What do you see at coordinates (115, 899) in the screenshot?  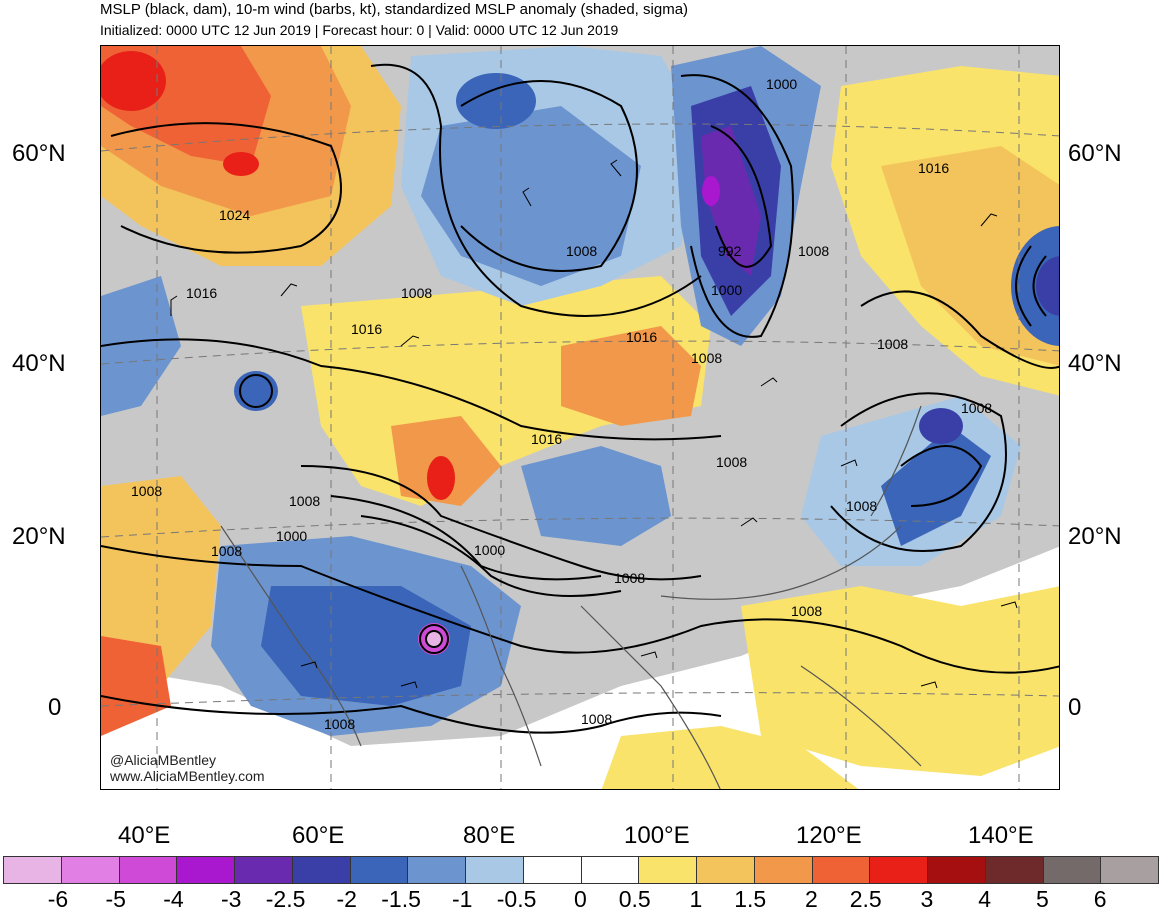 I see `colorbar-tick-label: -5` at bounding box center [115, 899].